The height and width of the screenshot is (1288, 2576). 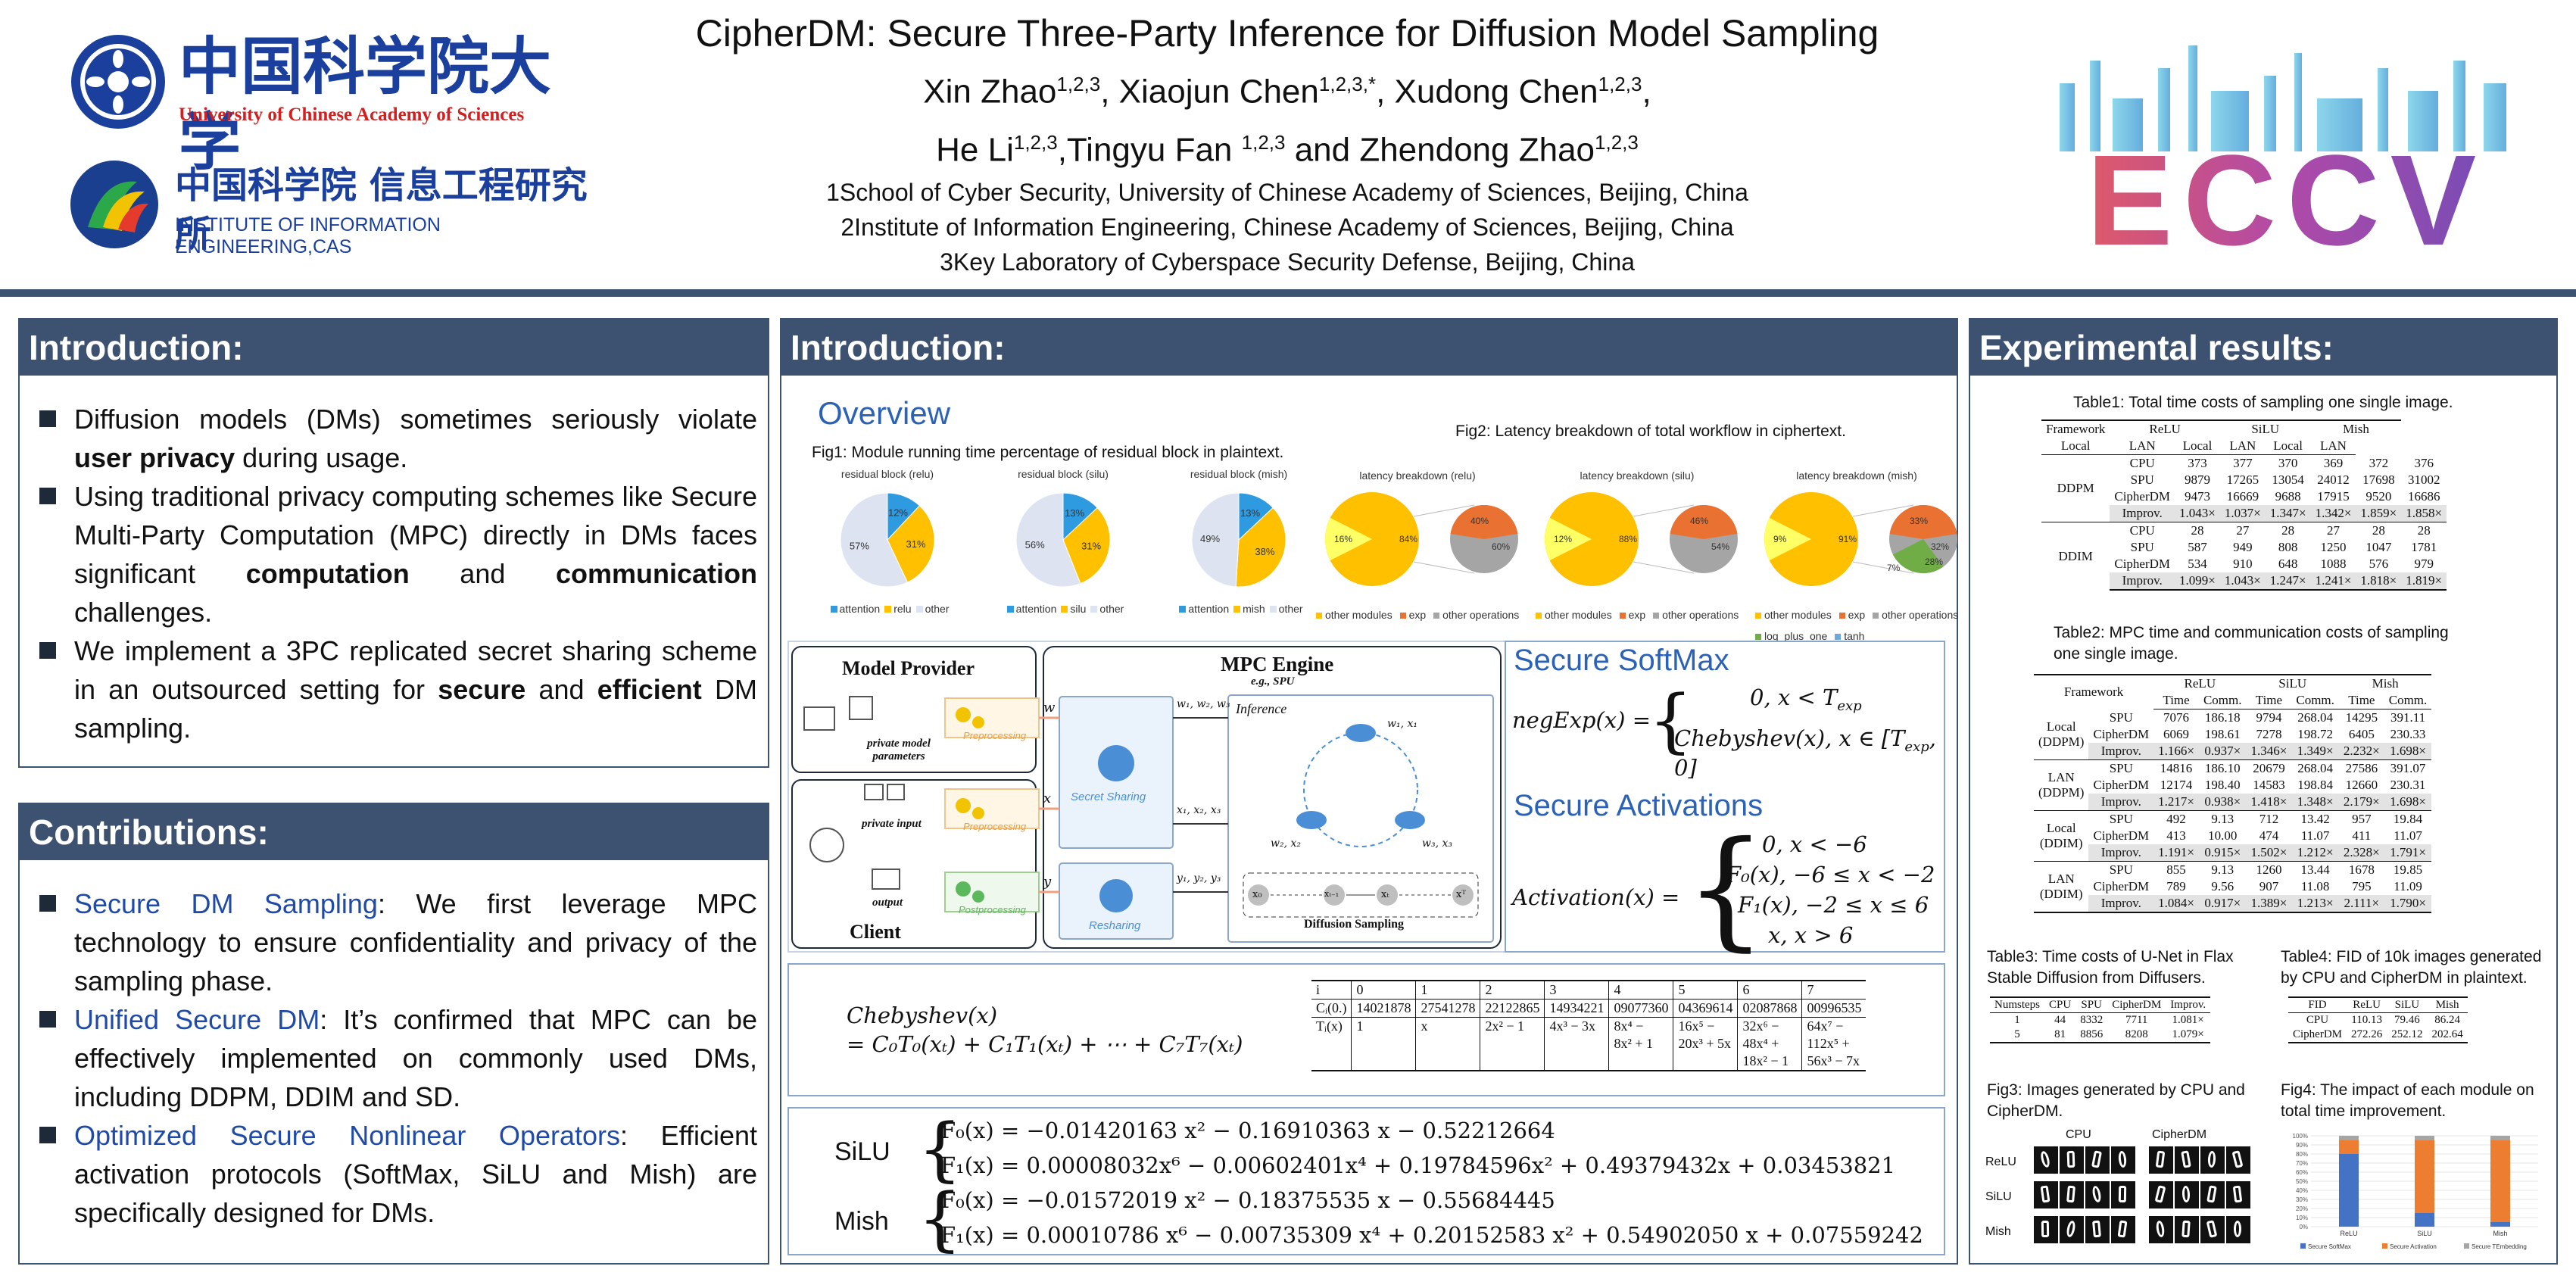 What do you see at coordinates (1421, 539) in the screenshot?
I see `pie-of-pie-chart: 16% 84% 40% 60%` at bounding box center [1421, 539].